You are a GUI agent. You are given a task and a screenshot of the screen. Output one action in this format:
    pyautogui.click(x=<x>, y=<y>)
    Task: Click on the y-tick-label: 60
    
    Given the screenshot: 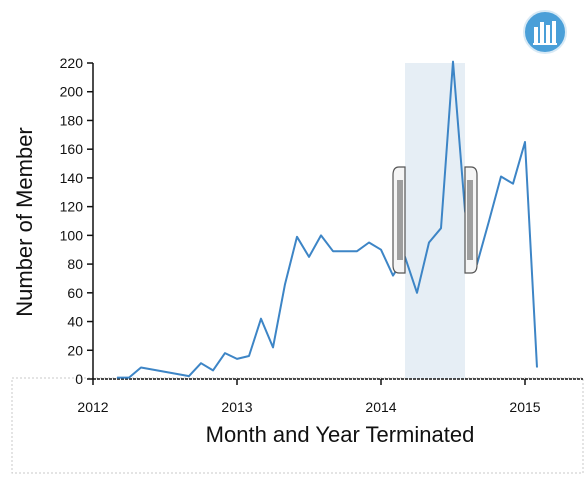 What is the action you would take?
    pyautogui.click(x=75, y=293)
    